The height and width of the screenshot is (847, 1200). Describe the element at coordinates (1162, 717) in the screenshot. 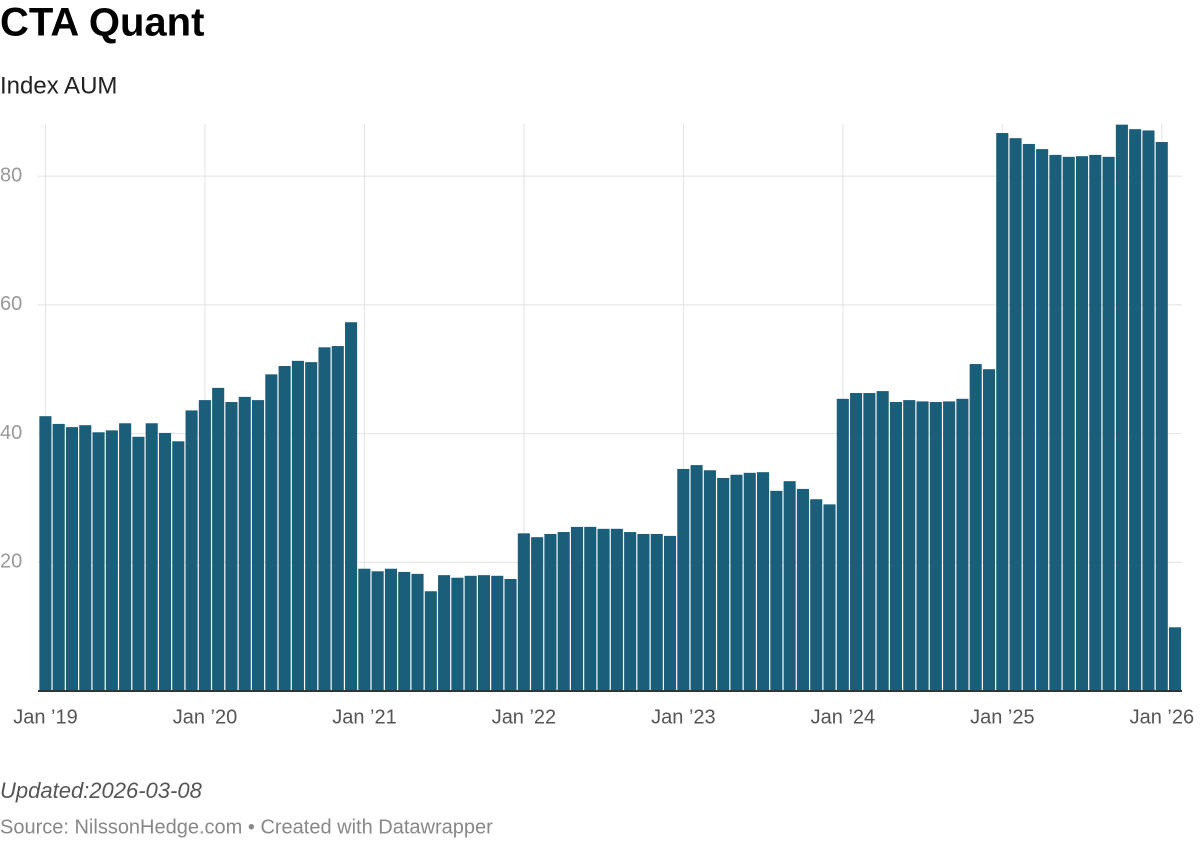

I see `x-tick-label: Jan ’26` at that location.